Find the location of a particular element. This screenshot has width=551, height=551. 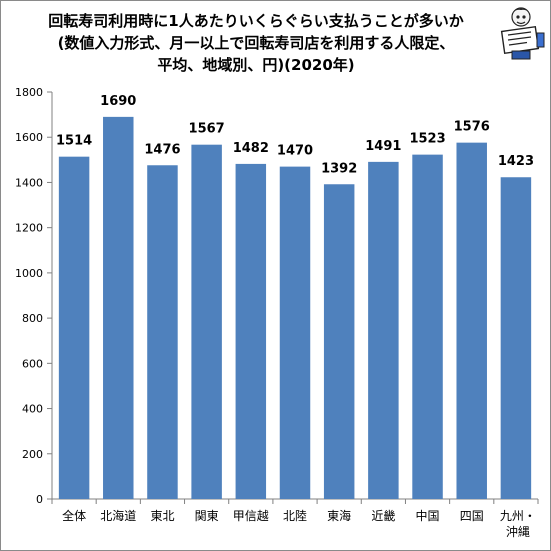

category-label: 沖縄 is located at coordinates (518, 531).